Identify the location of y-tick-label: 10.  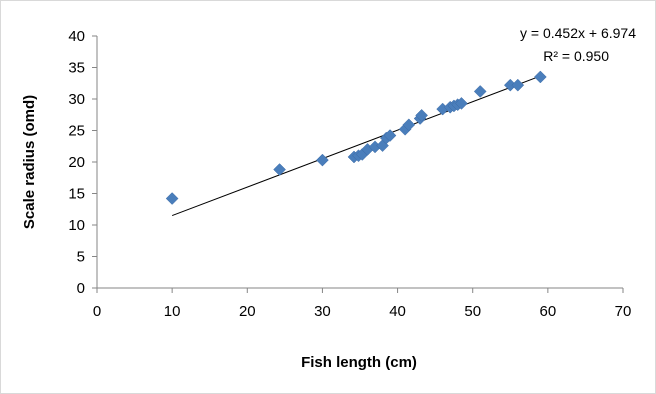
(76, 225).